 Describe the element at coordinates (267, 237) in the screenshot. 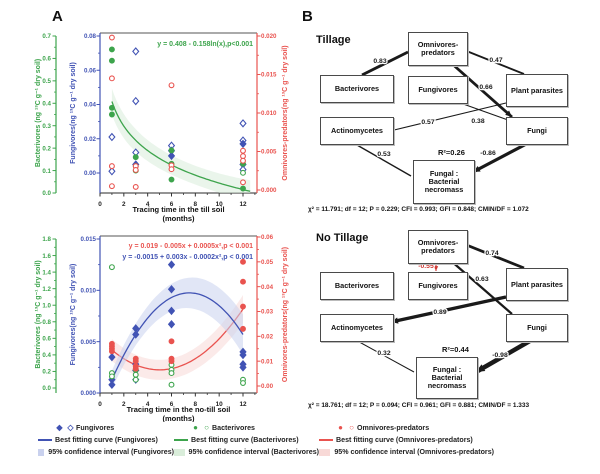

I see `tick-label: 0.06` at that location.